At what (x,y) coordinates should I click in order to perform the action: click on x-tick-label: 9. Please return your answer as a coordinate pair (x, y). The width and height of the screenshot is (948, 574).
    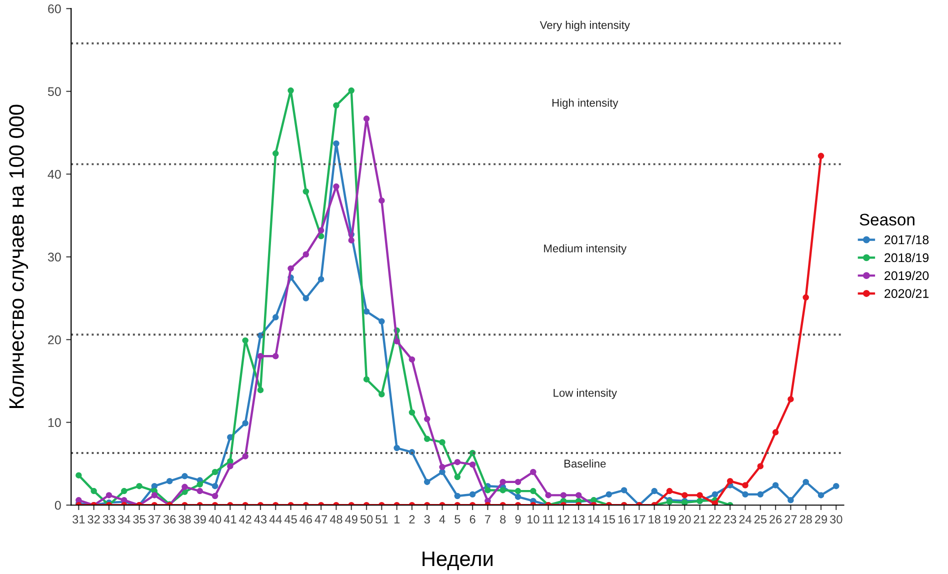
    Looking at the image, I should click on (518, 519).